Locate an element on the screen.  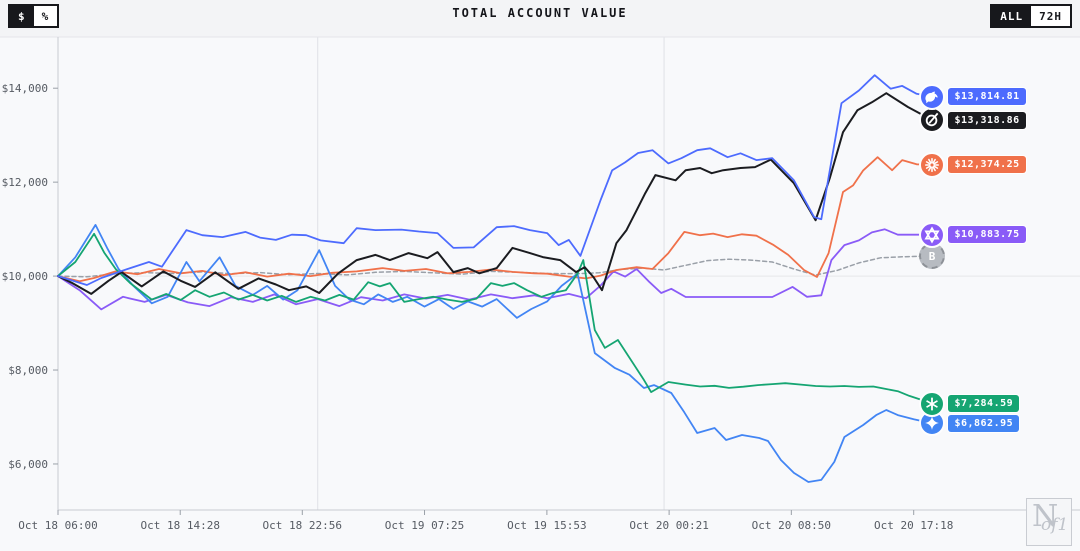
currency-toggle: $ % is located at coordinates (34, 16).